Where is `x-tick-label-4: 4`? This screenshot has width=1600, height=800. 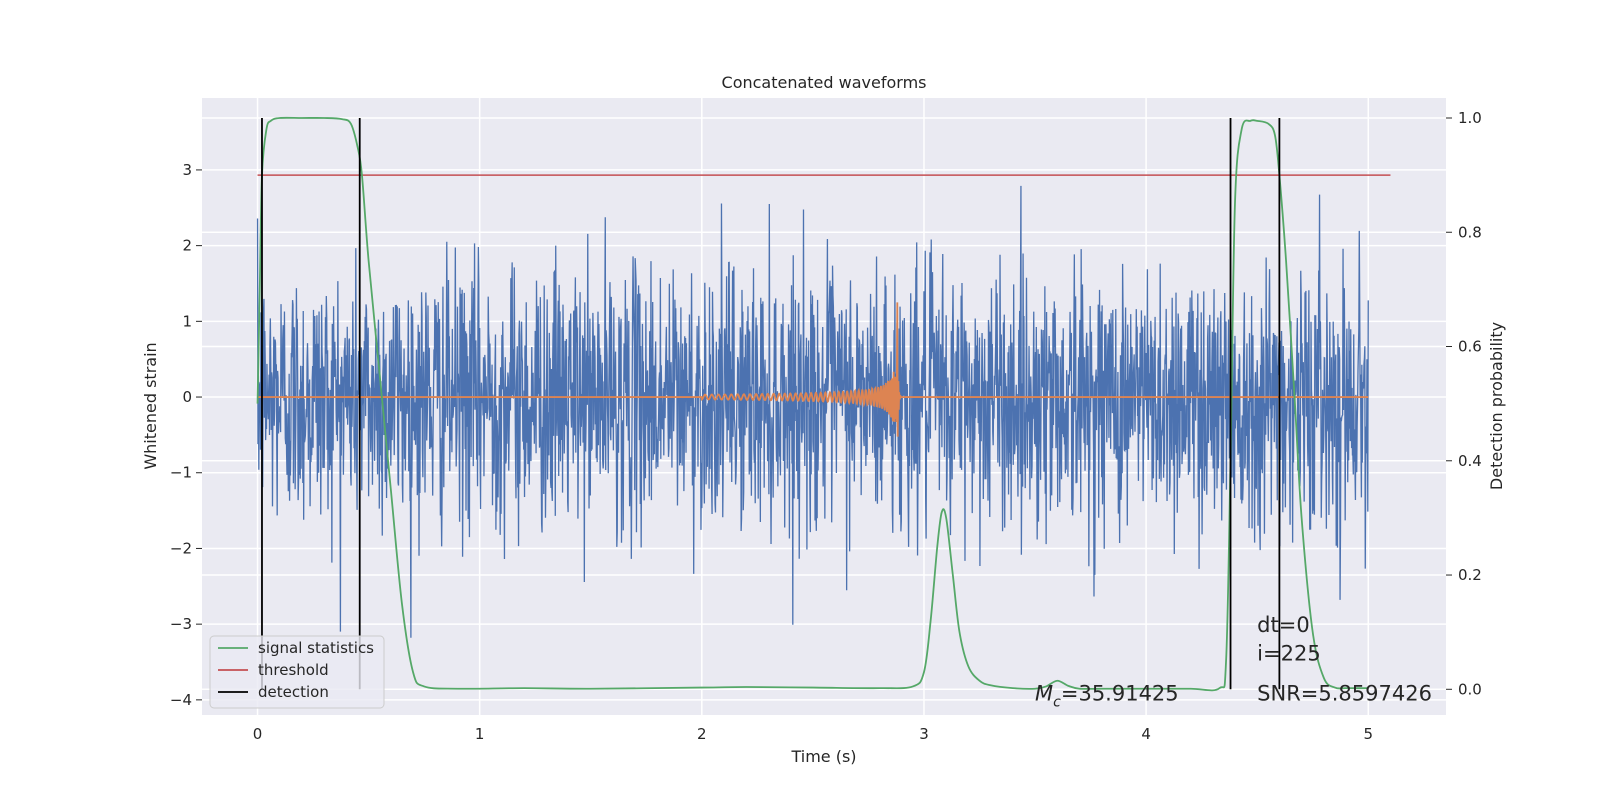
x-tick-label-4: 4 is located at coordinates (1146, 734).